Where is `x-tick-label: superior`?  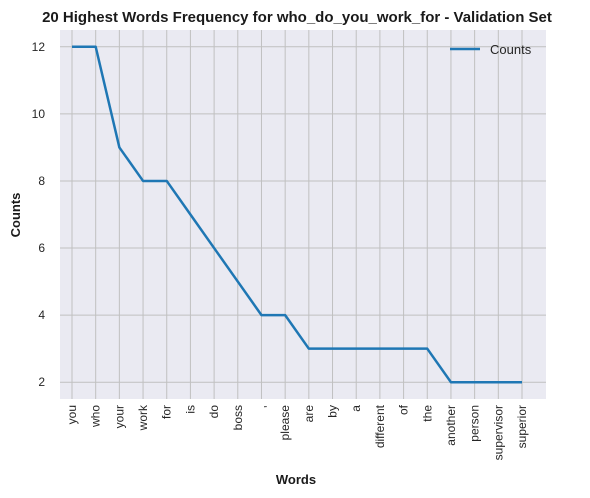
x-tick-label: superior is located at coordinates (522, 426).